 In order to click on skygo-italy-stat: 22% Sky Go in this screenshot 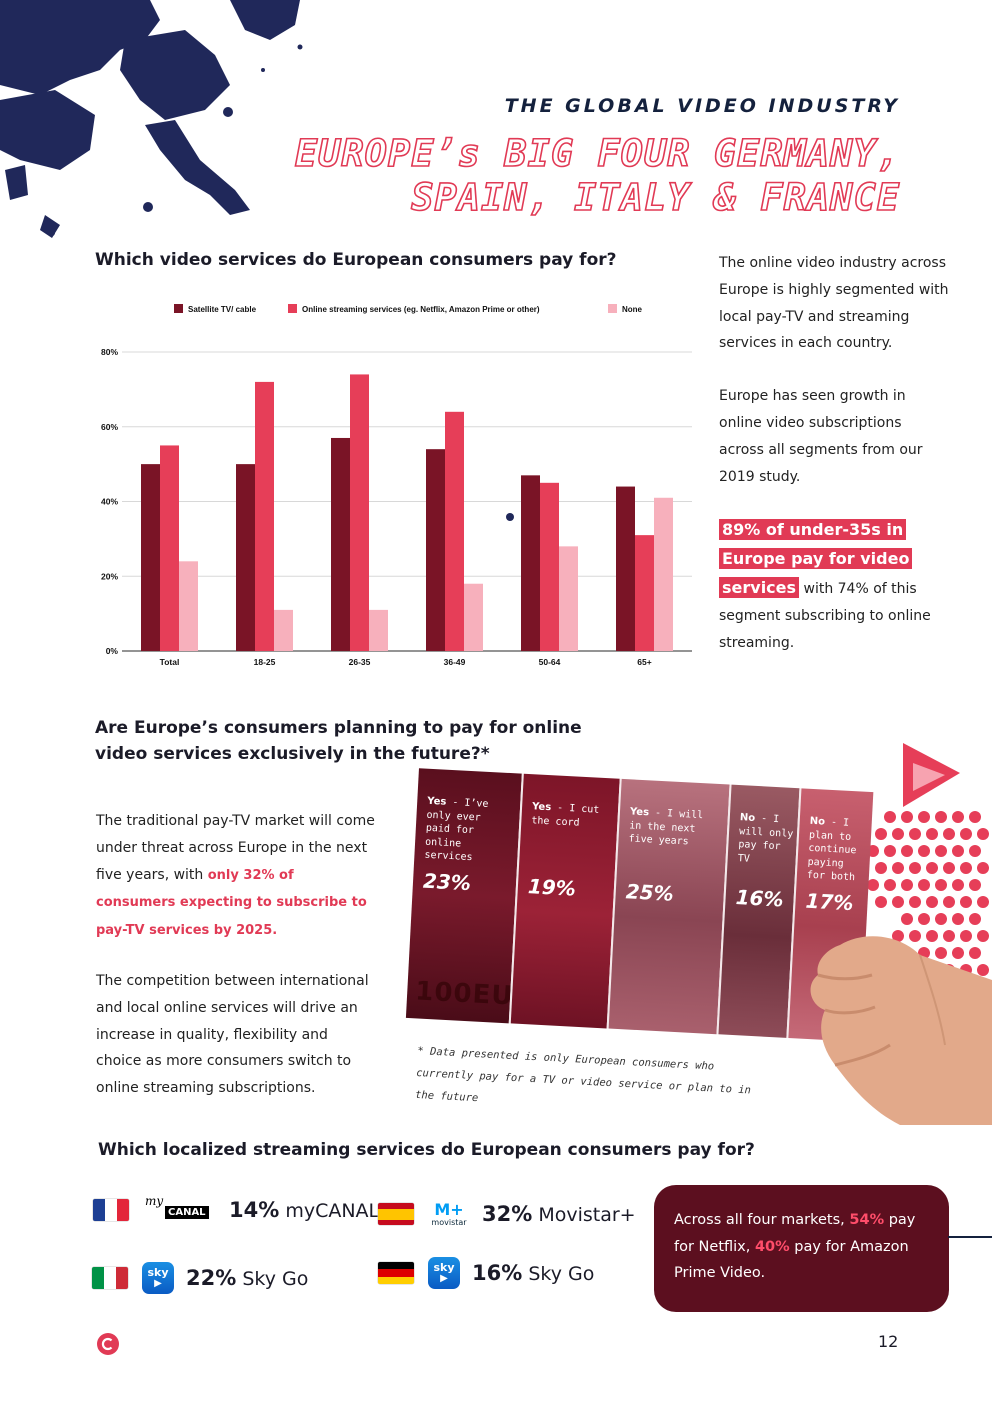, I will do `click(247, 1278)`.